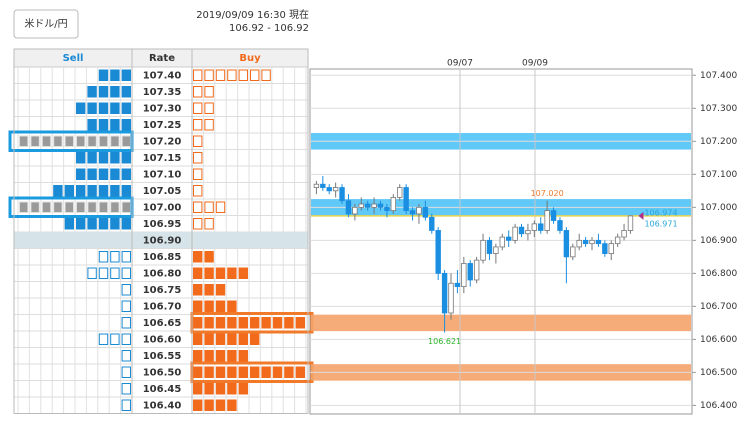 This screenshot has width=740, height=424. I want to click on quote: 106.92 - 106.92, so click(269, 28).